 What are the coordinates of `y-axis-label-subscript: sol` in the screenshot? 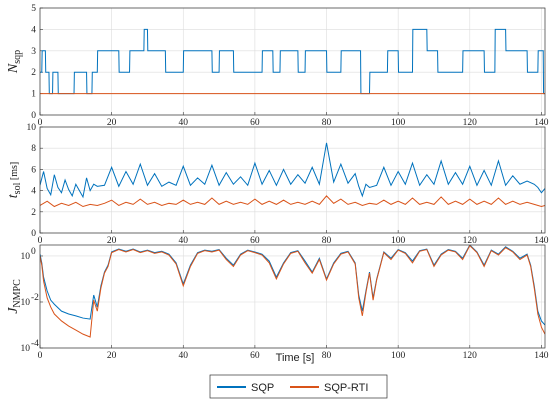 It's located at (17, 188).